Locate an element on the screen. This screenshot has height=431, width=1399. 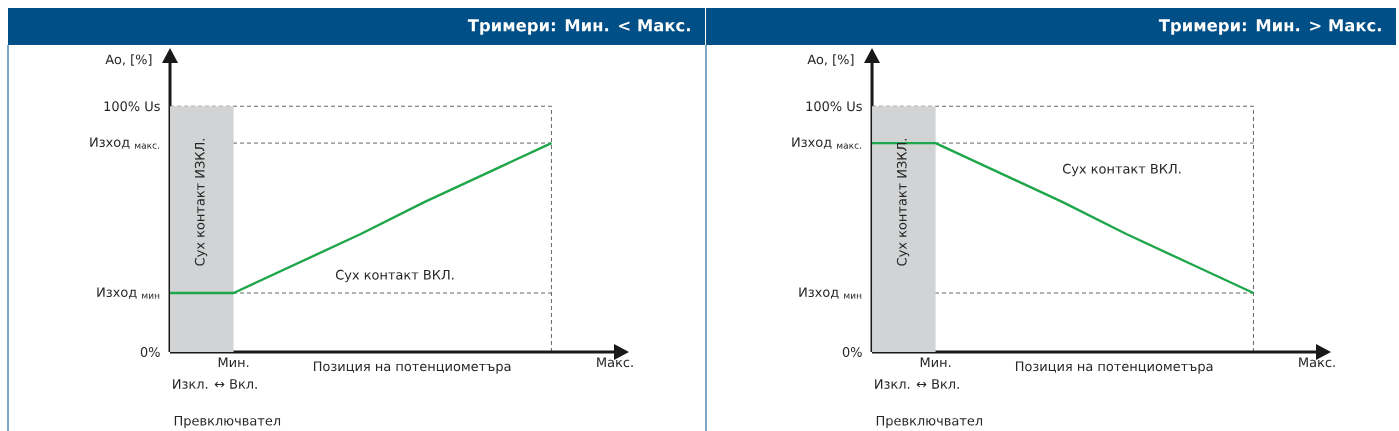
chart-title: Тримери: Мин. > Макс. is located at coordinates (1269, 27).